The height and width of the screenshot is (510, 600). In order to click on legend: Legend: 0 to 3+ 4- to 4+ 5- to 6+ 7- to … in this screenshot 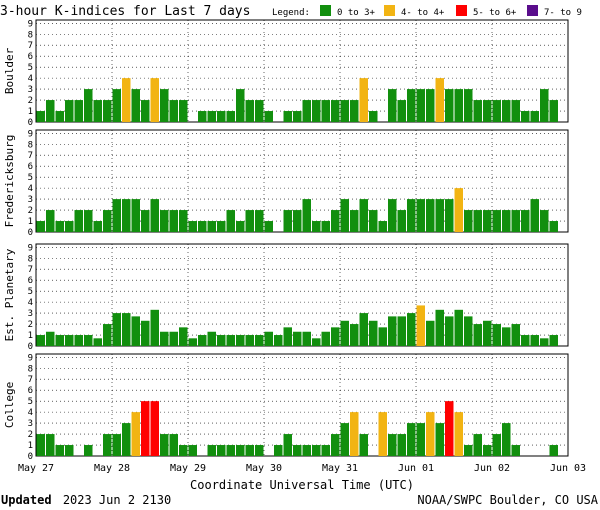, I will do `click(427, 11)`.